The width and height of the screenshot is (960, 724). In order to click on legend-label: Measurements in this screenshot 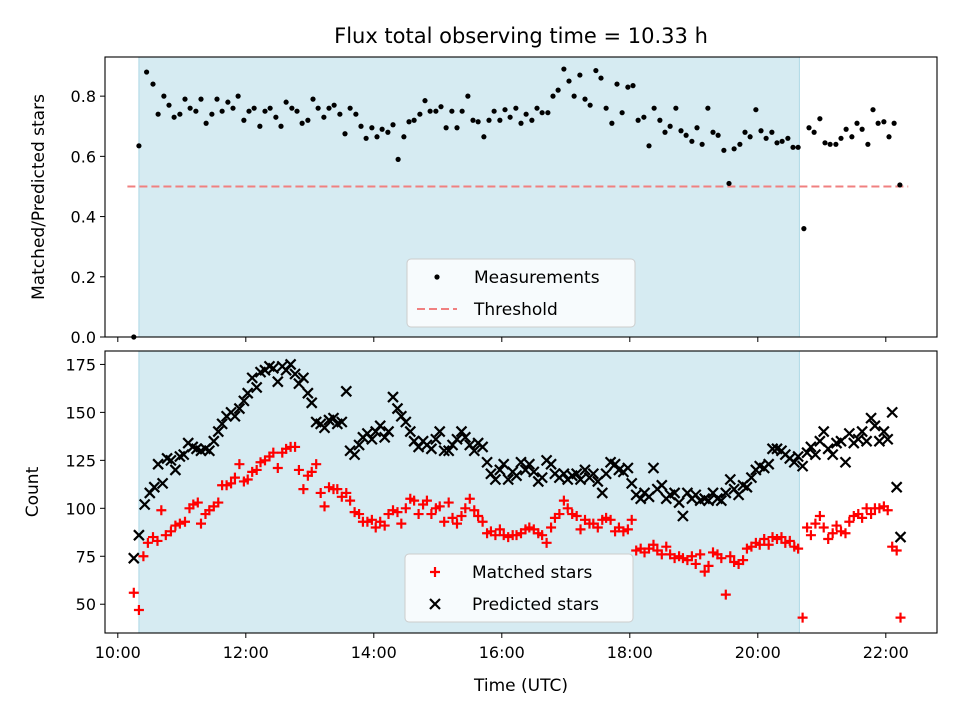, I will do `click(537, 278)`.